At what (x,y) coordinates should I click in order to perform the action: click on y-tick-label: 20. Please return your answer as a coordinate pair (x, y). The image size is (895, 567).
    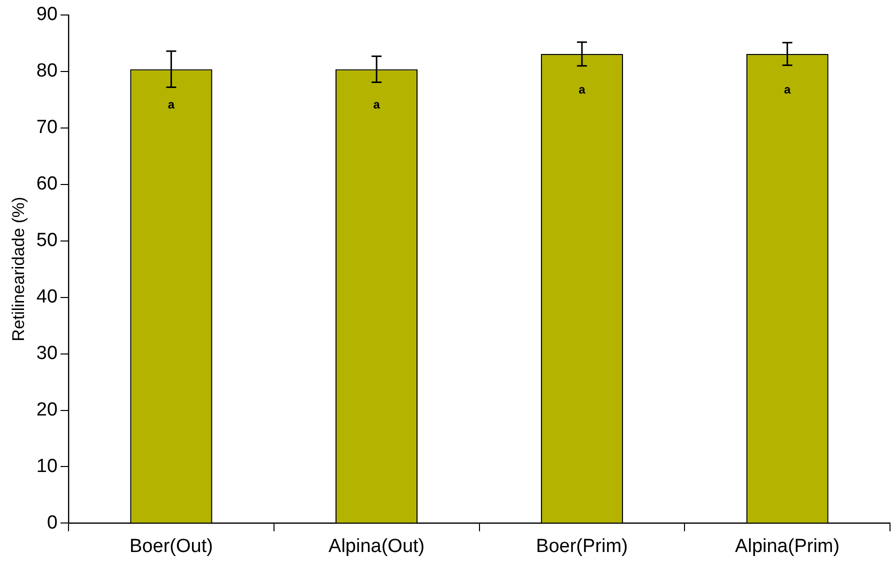
    Looking at the image, I should click on (47, 410).